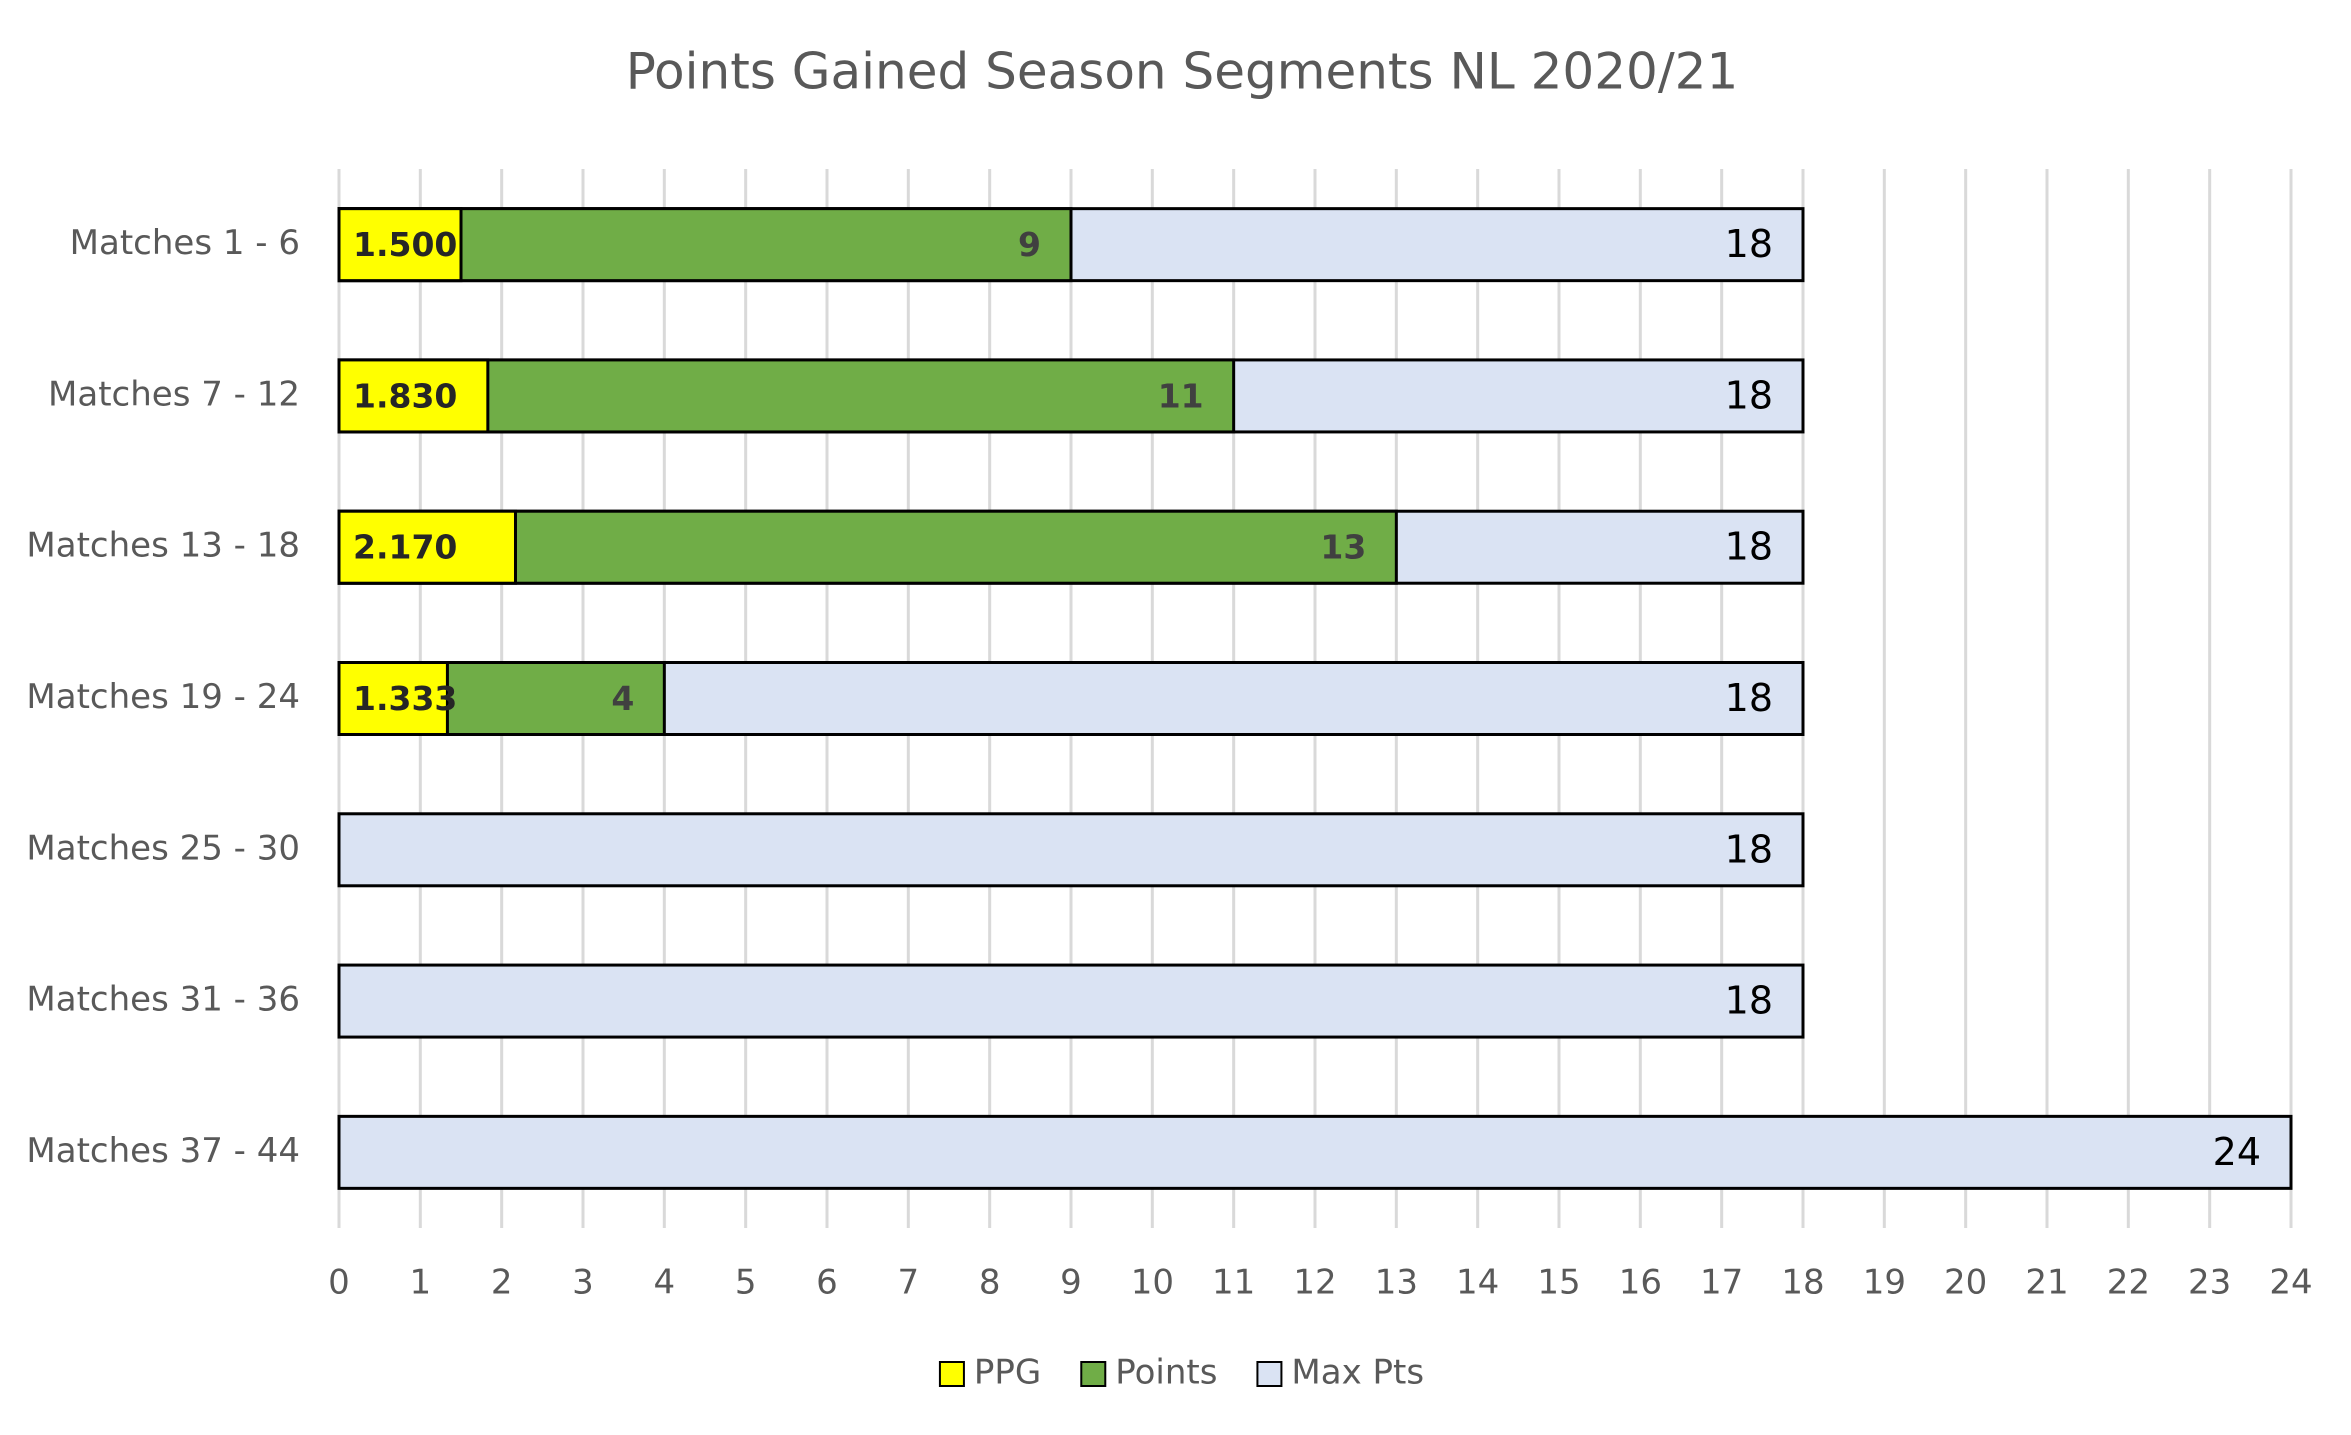 The image size is (2351, 1435). Describe the element at coordinates (163, 697) in the screenshot. I see `y-tick-label: Matches 19 - 24` at that location.